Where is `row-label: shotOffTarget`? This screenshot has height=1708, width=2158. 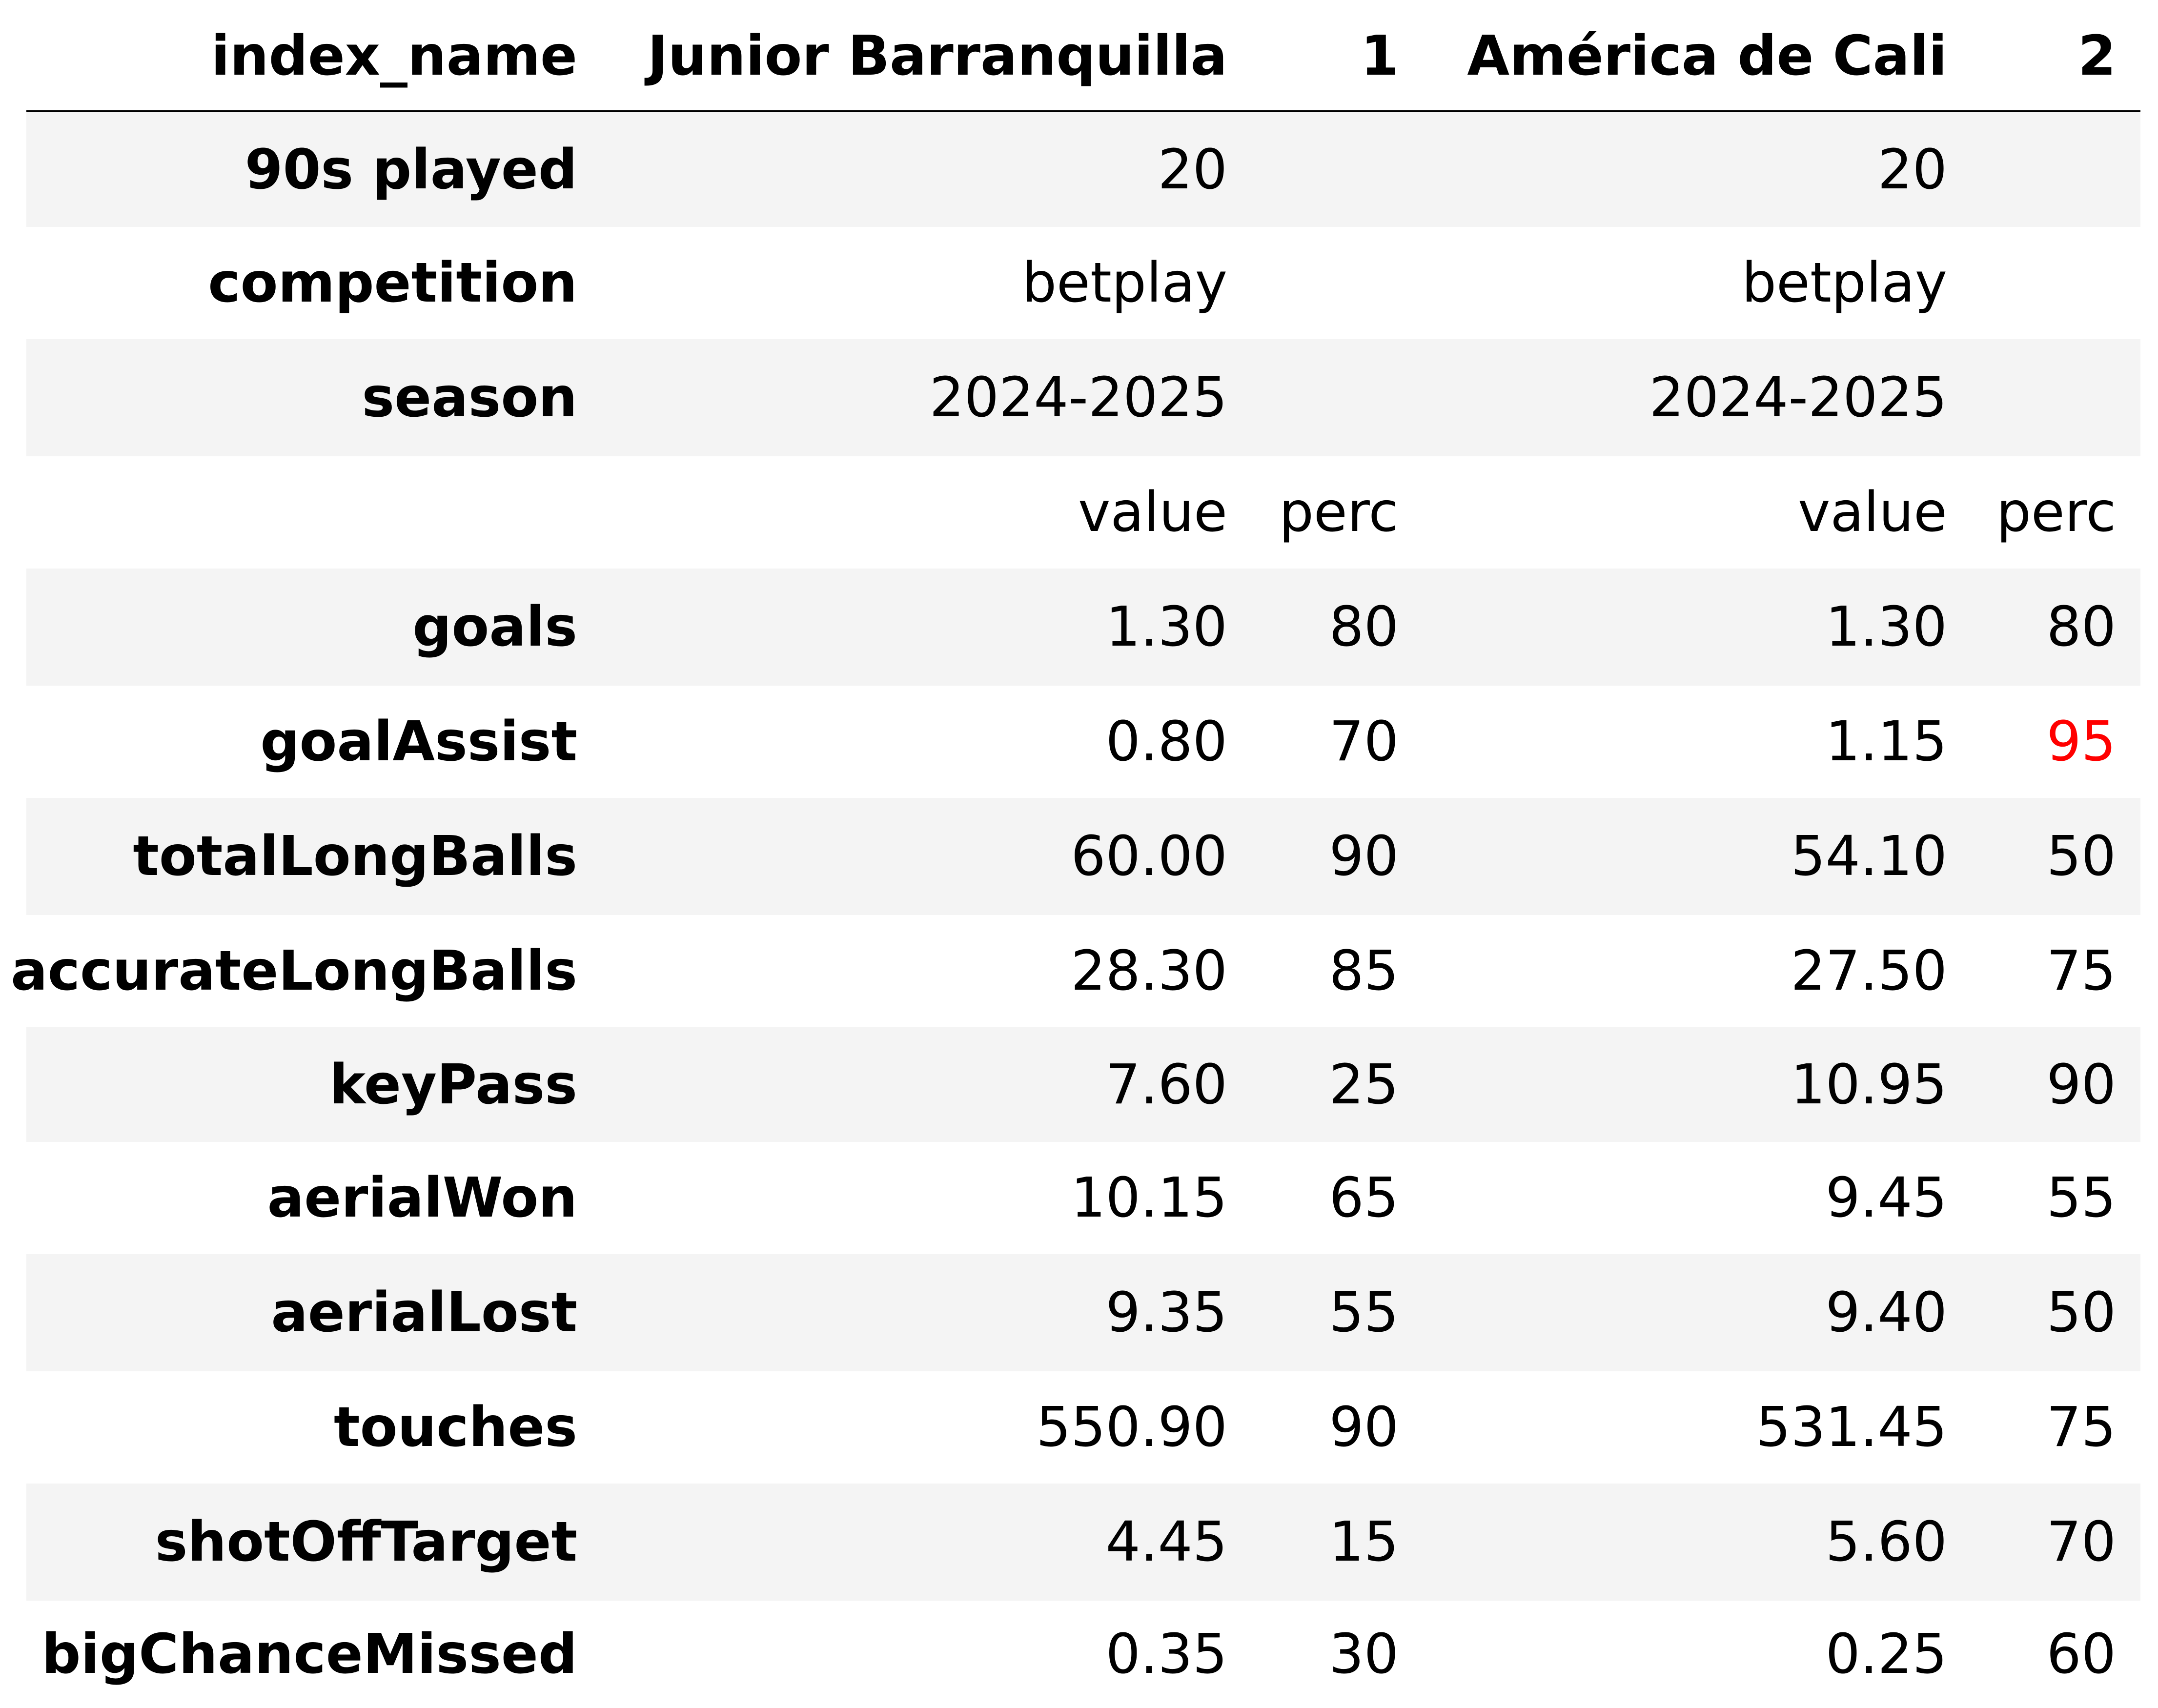 row-label: shotOffTarget is located at coordinates (366, 1542).